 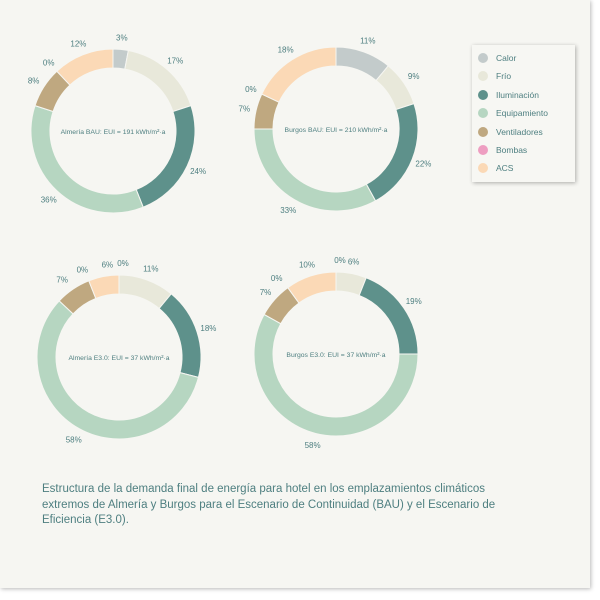 I want to click on legend-item-bombas: Bombas, so click(x=502, y=150).